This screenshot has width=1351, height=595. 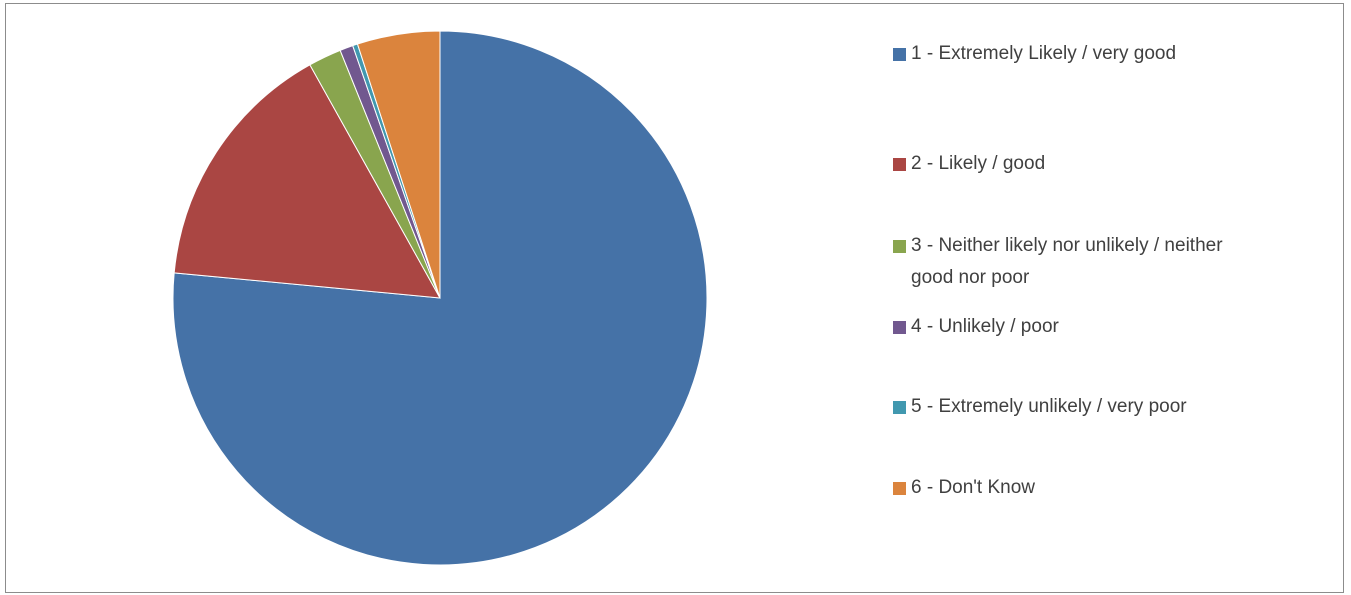 I want to click on legend-item: 1 - Extremely Likely / very good, so click(x=1113, y=54).